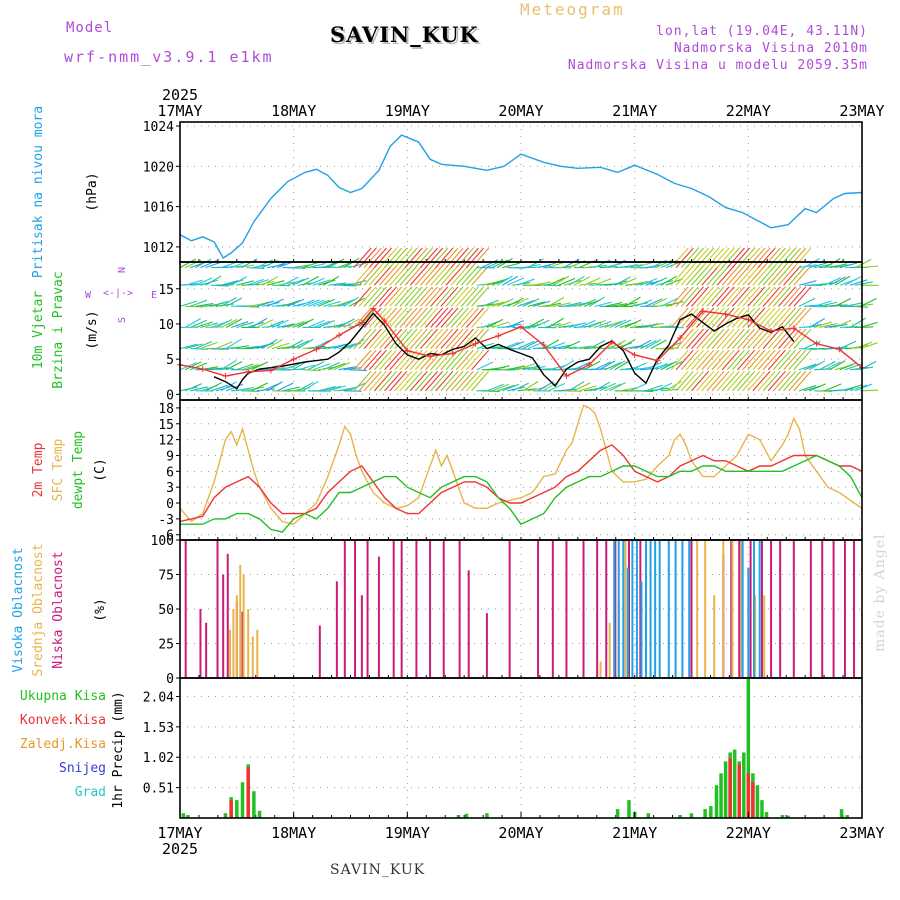 This screenshot has height=900, width=900. I want to click on y-tick-label: 5, so click(170, 360).